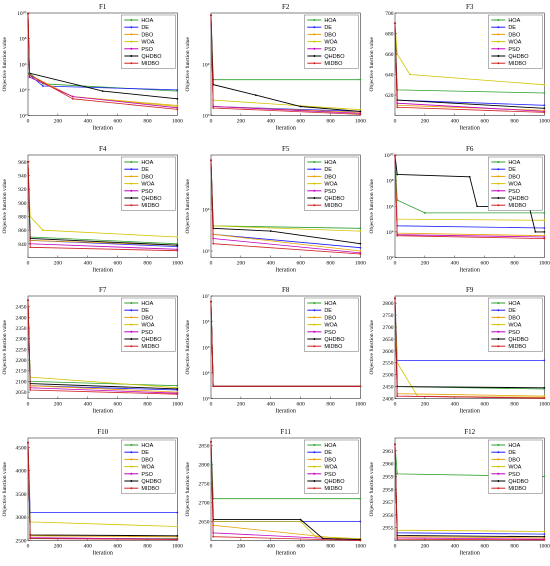 This screenshot has height=566, width=550. Describe the element at coordinates (387, 515) in the screenshot. I see `y-tick-label: 2956` at that location.